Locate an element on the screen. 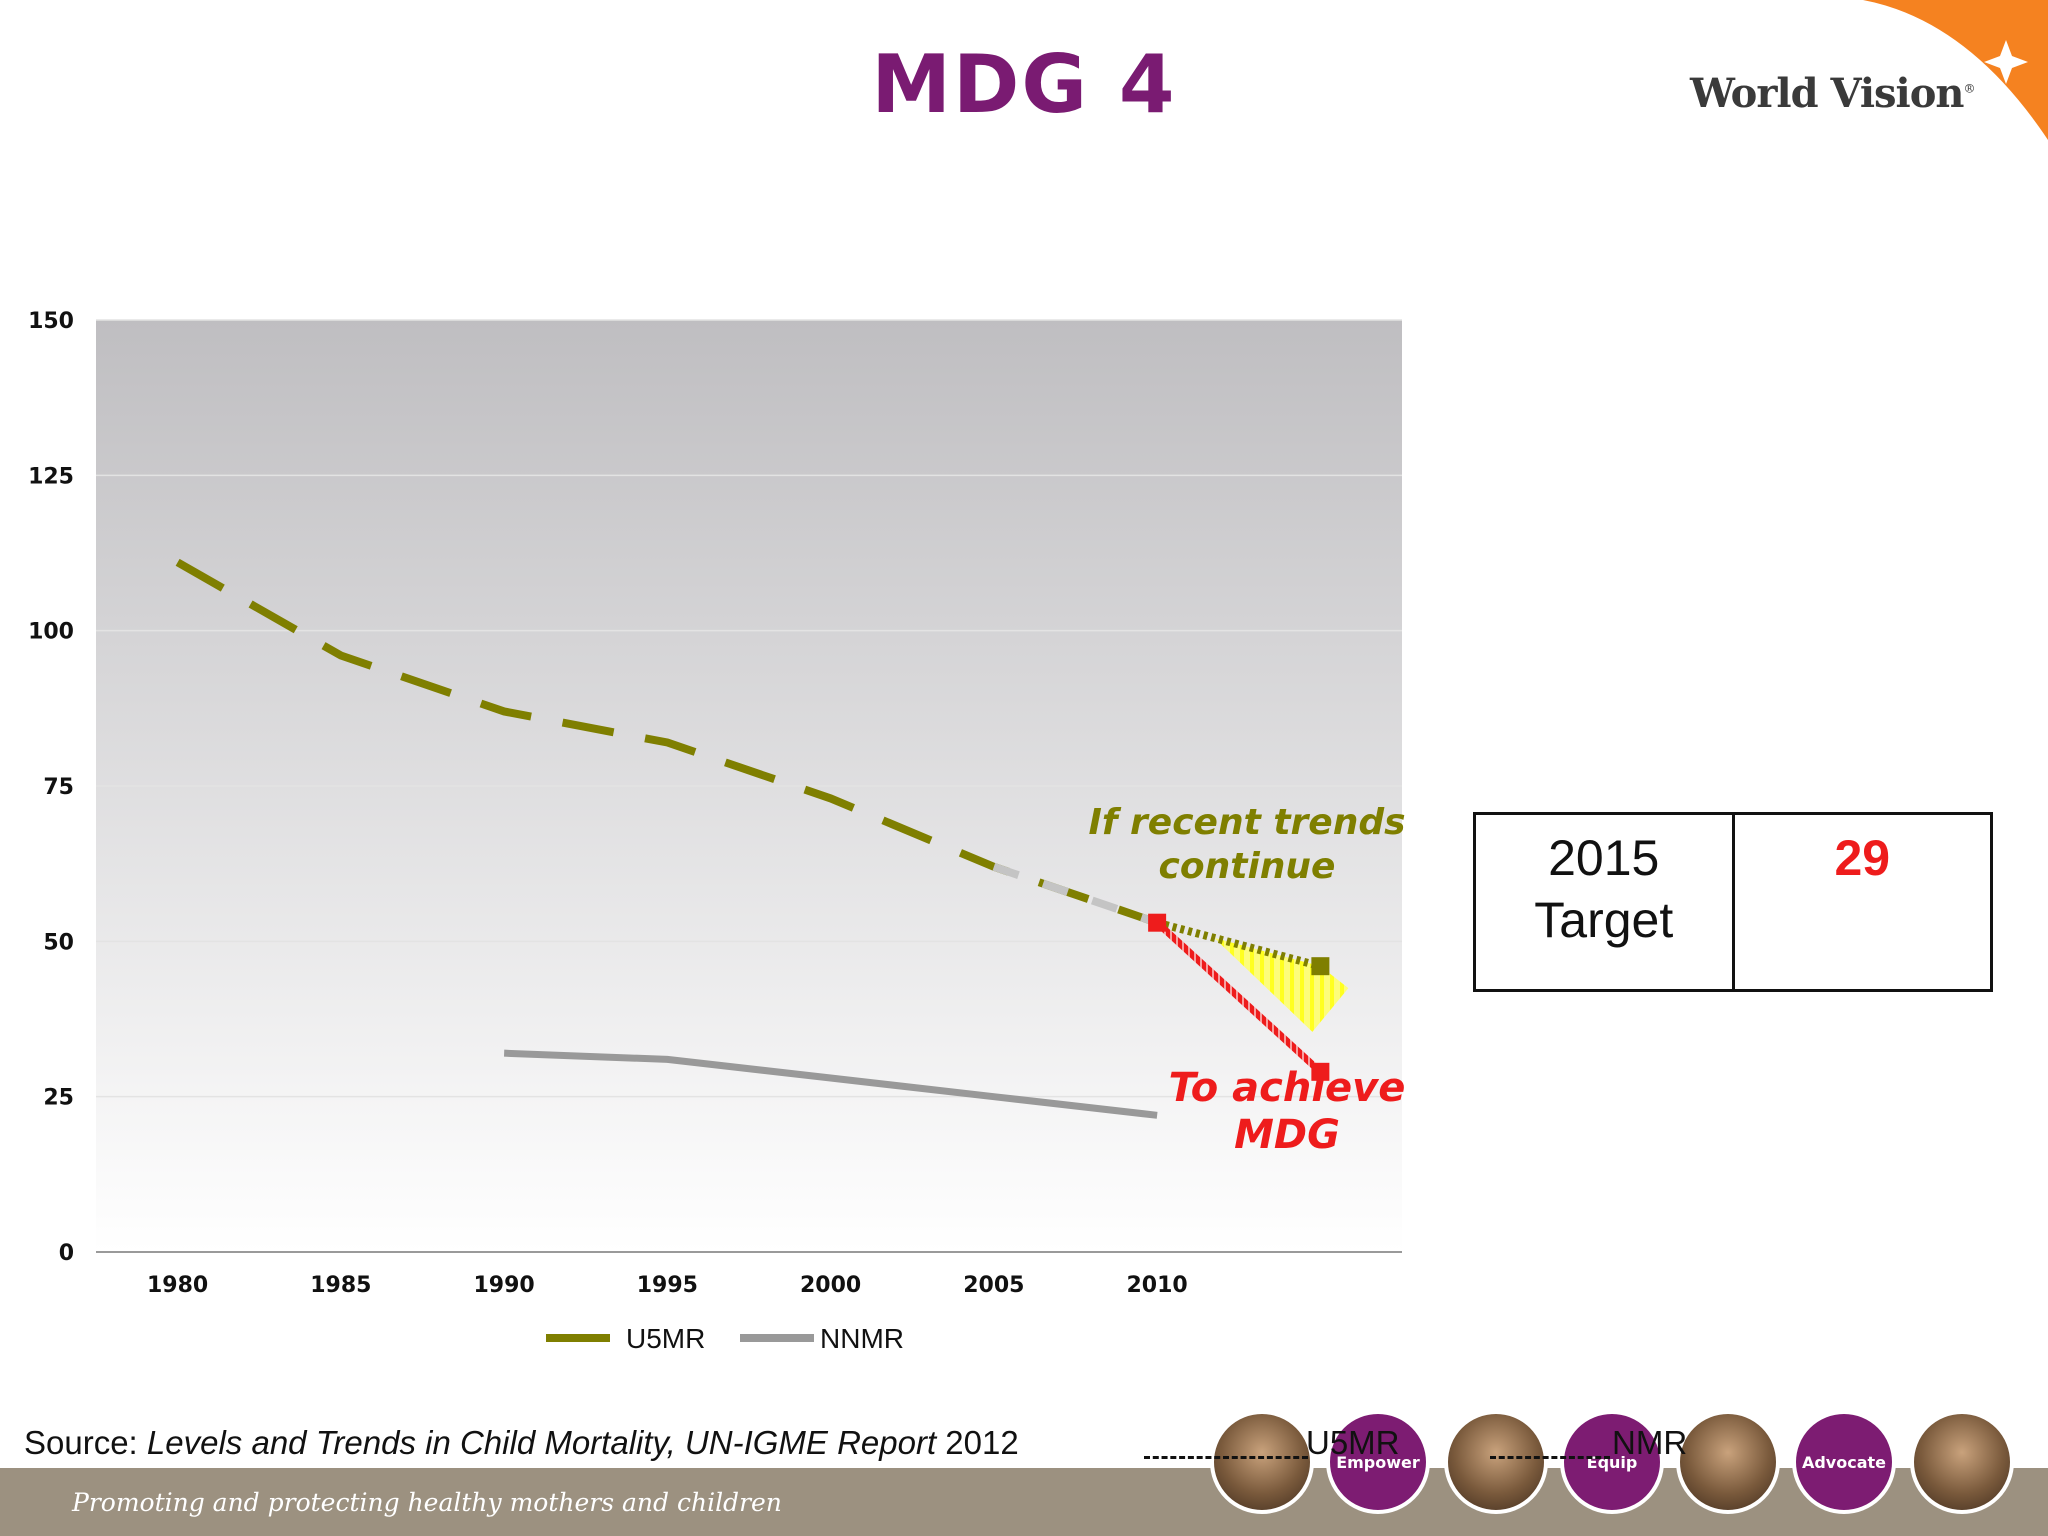 The width and height of the screenshot is (2048, 1536). x-tick-label: 2005 is located at coordinates (993, 1285).